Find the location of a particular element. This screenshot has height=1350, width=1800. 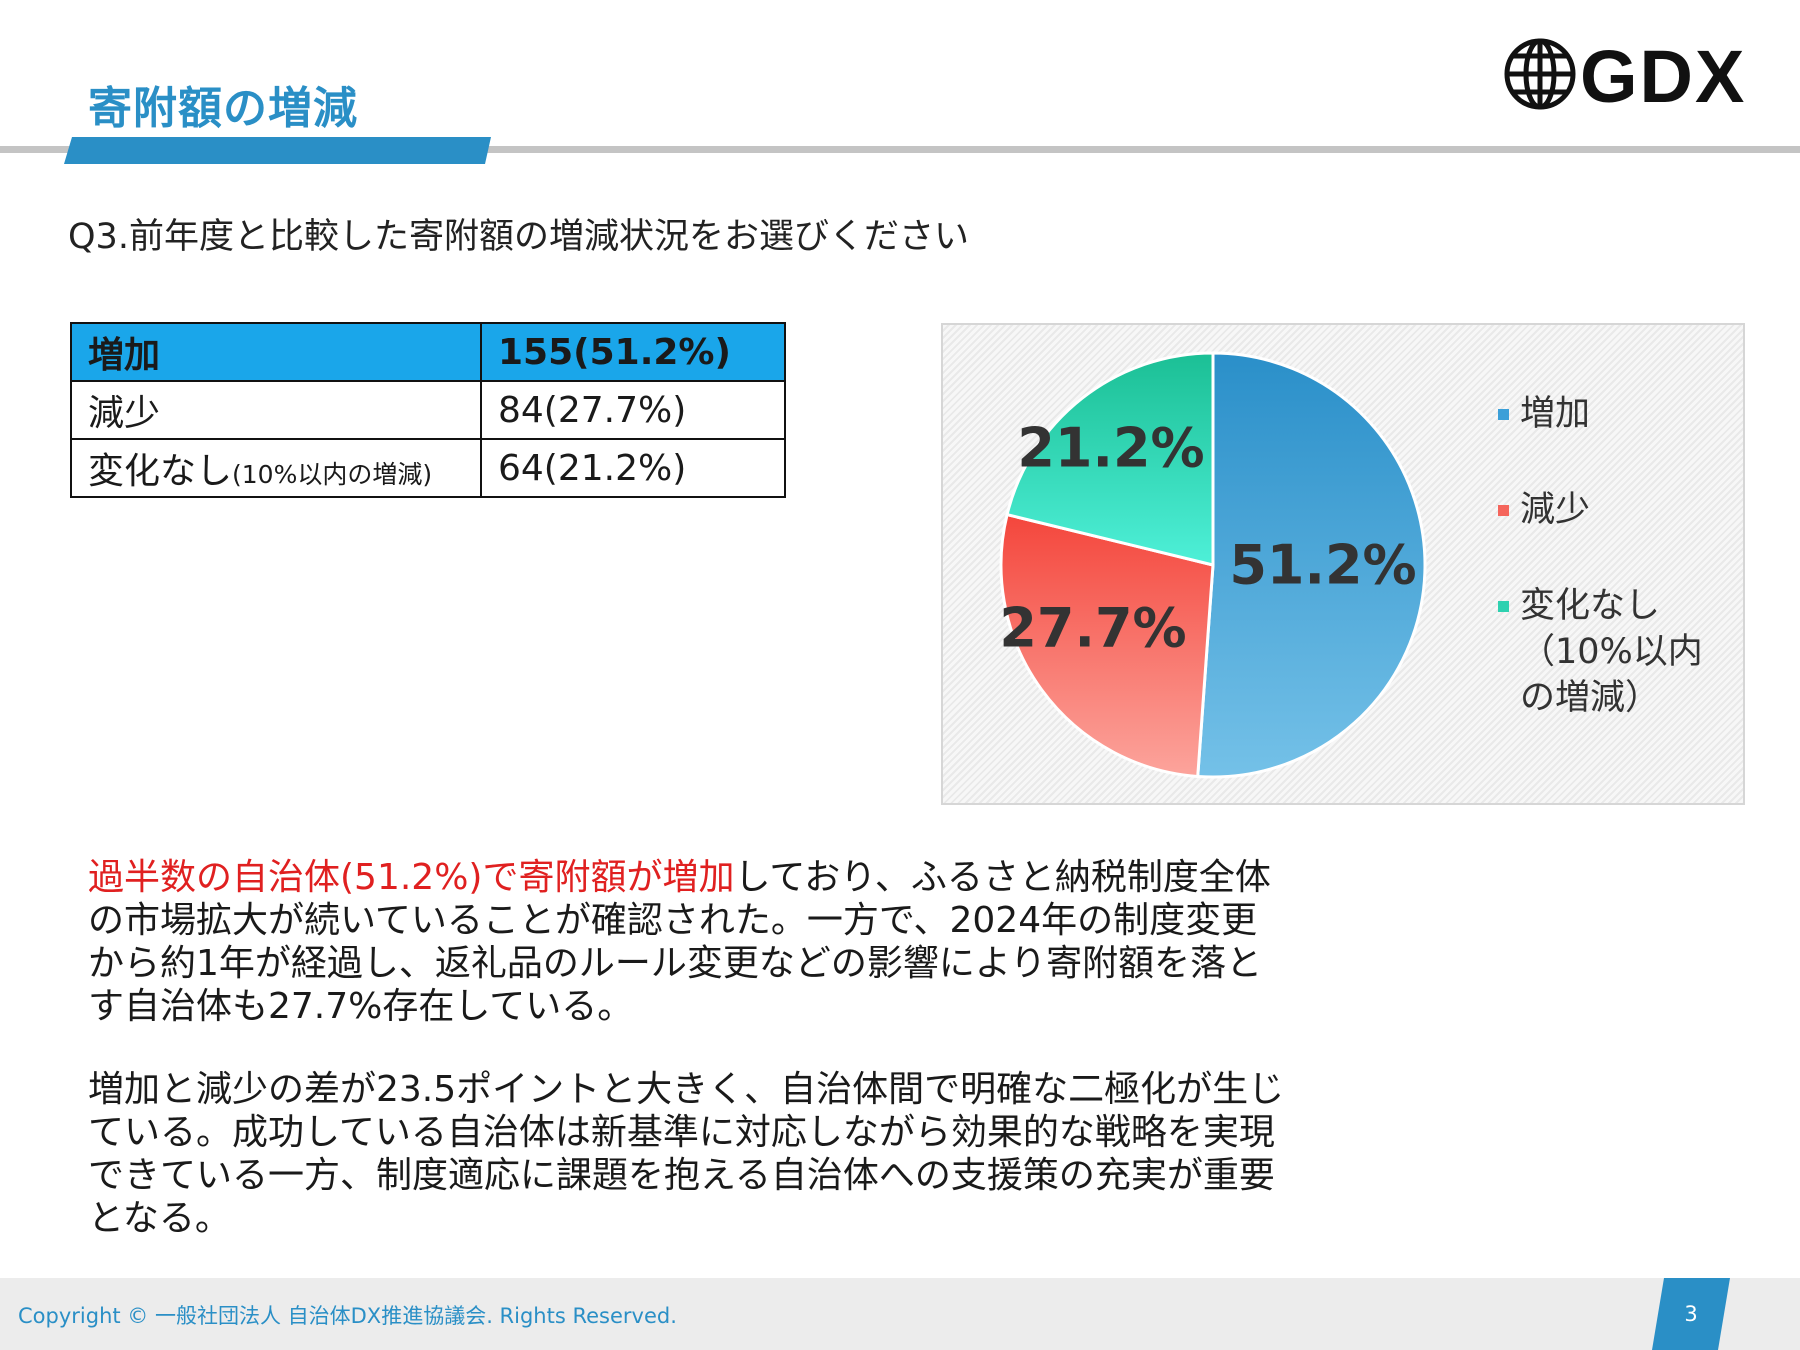

table-row: 変化なし(10%以内の増減) 64(21.2%) is located at coordinates (428, 468).